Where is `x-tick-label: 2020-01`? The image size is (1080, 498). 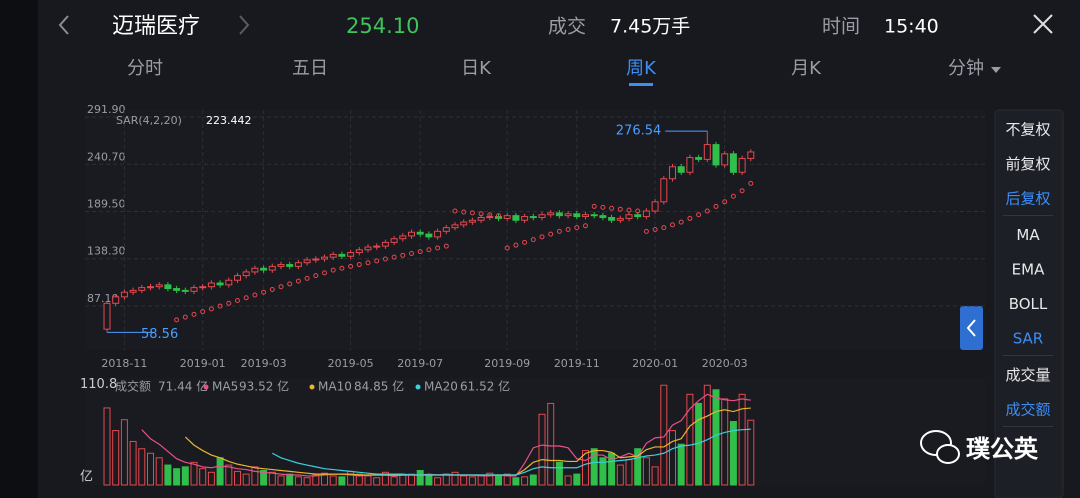
x-tick-label: 2020-01 is located at coordinates (655, 363).